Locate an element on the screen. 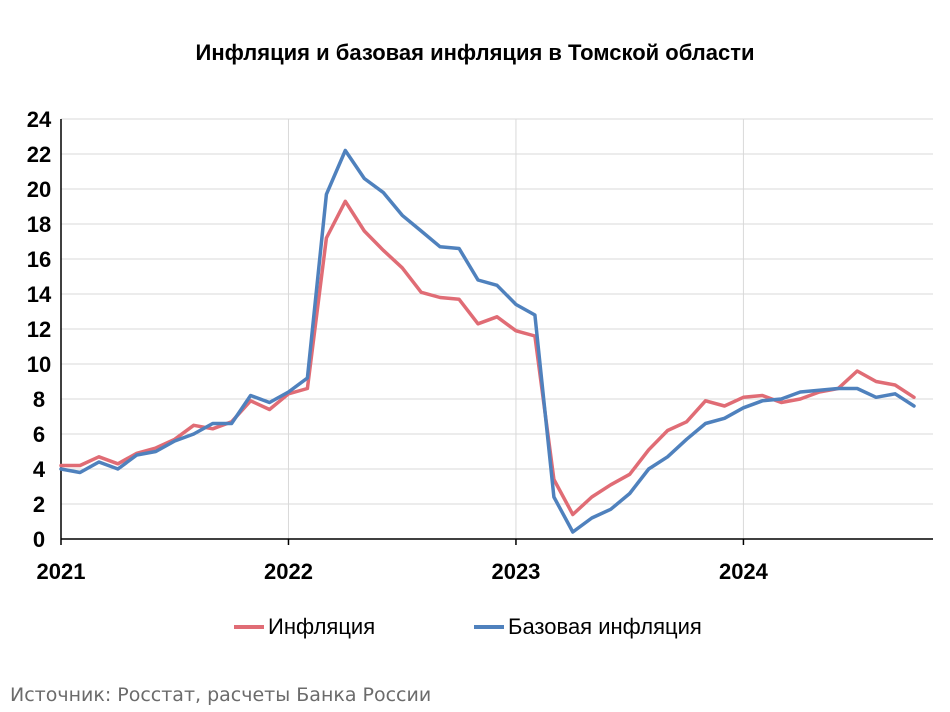  x-tick-label: 2021 is located at coordinates (61, 571).